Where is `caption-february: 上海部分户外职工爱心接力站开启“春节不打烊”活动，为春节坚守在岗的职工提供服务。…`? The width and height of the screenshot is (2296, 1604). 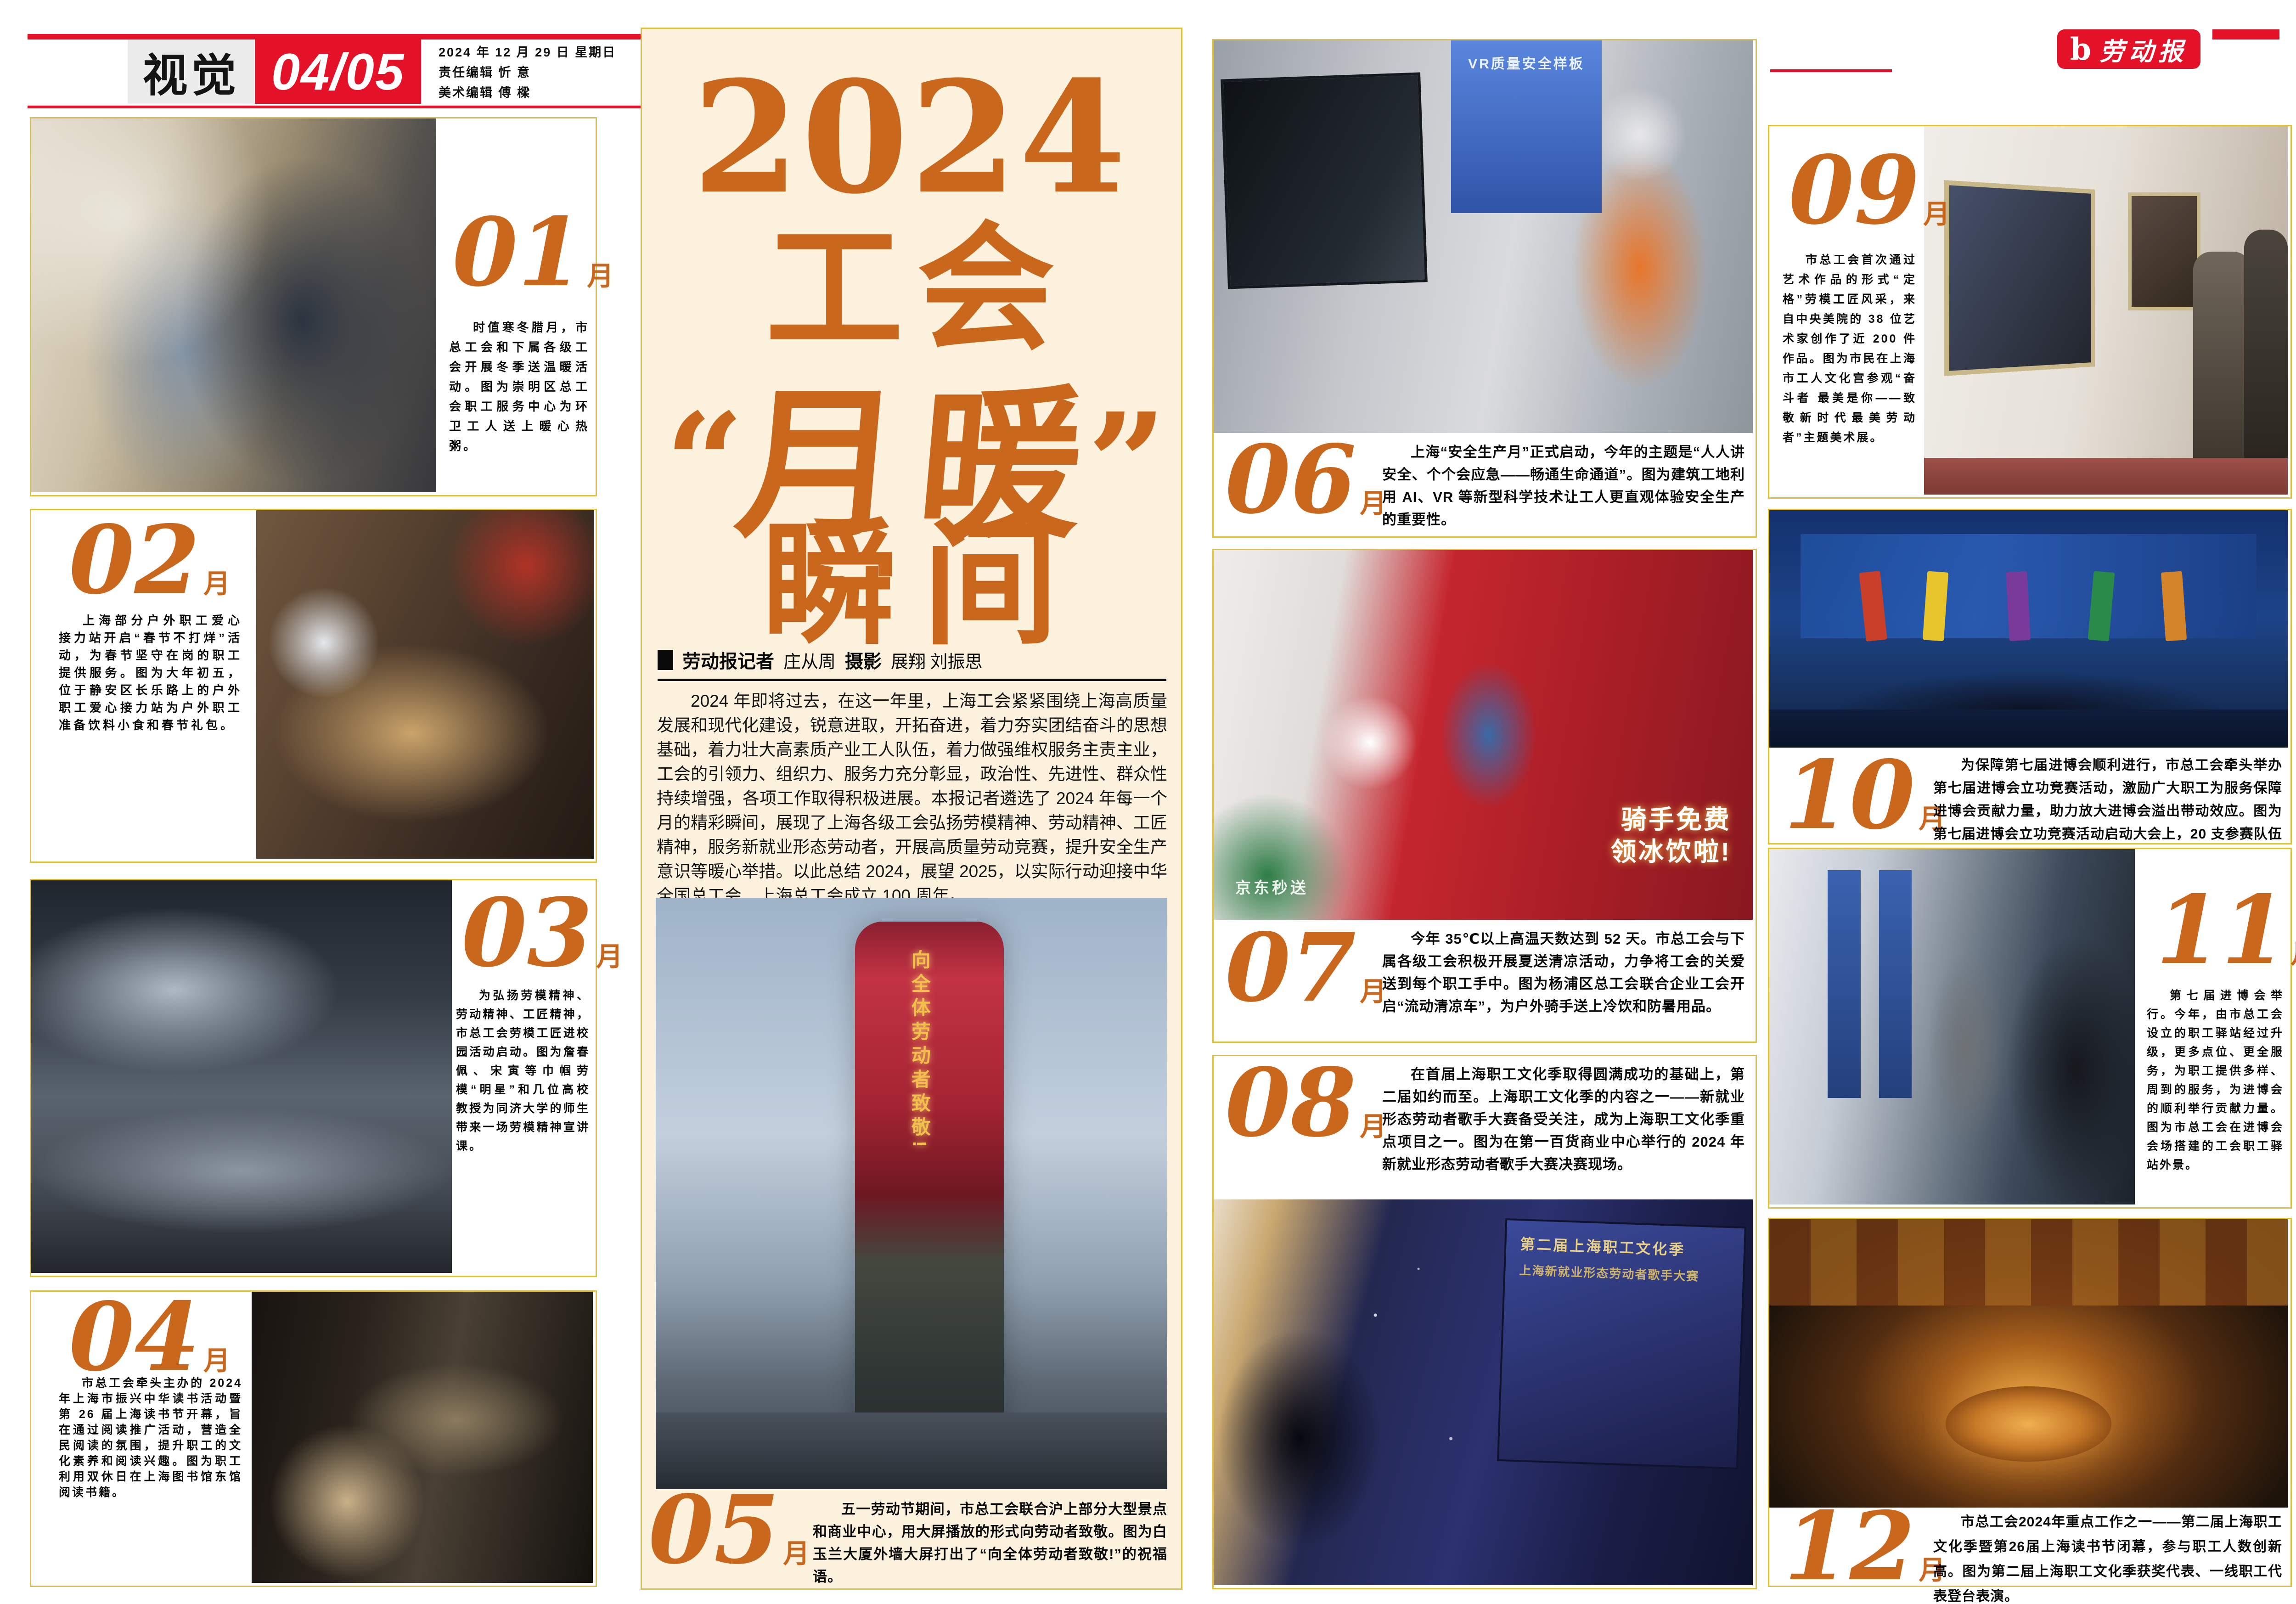 caption-february: 上海部分户外职工爱心接力站开启“春节不打烊”活动，为春节坚守在岗的职工提供服务。… is located at coordinates (150, 673).